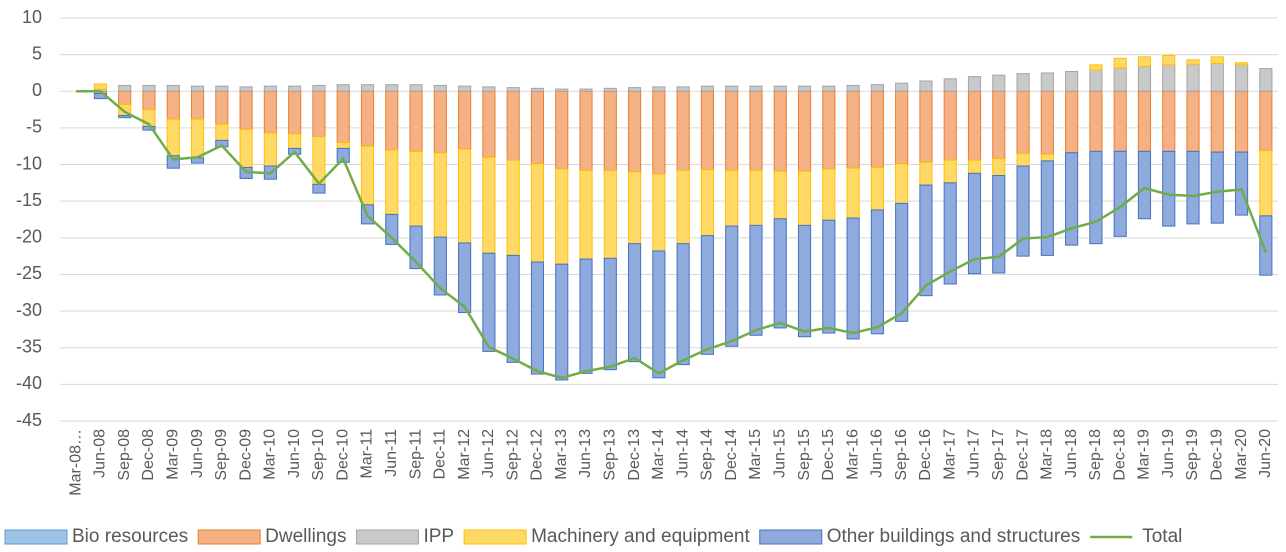 The width and height of the screenshot is (1286, 552). Describe the element at coordinates (29, 237) in the screenshot. I see `y-tick-label: -20` at that location.